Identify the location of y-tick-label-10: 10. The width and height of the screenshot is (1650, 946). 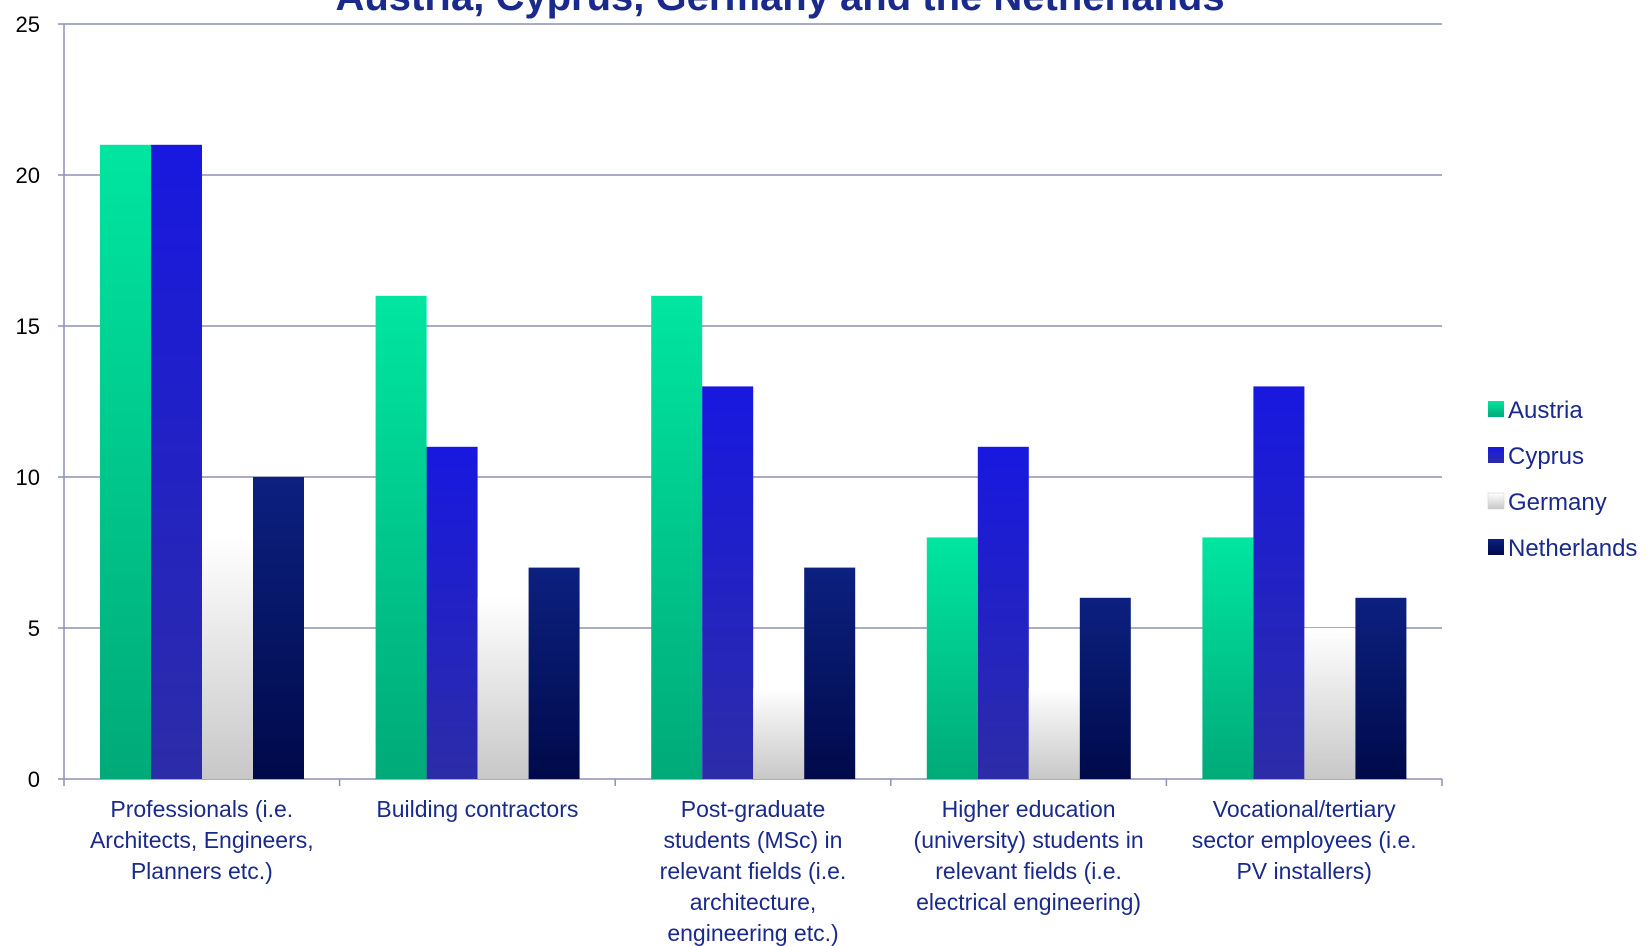
(28, 477).